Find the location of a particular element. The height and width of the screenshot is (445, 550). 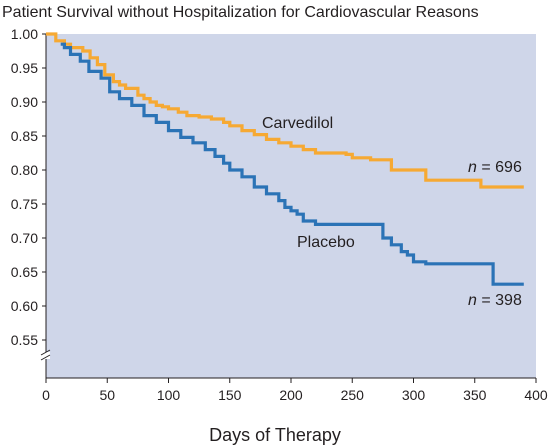

x-axis-title: Days of Therapy is located at coordinates (275, 435).